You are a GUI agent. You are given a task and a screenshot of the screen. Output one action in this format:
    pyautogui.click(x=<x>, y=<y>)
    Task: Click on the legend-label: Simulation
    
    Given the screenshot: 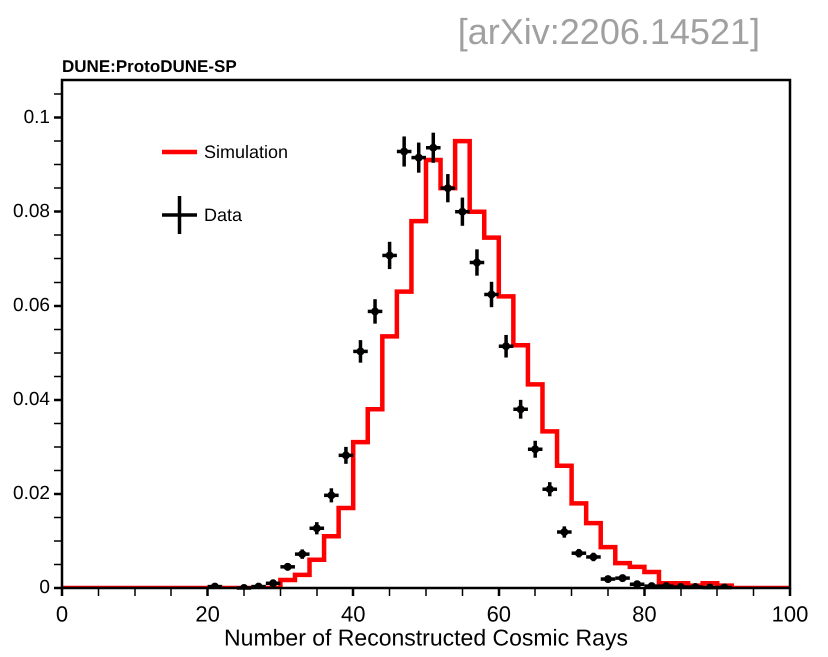 What is the action you would take?
    pyautogui.click(x=246, y=152)
    